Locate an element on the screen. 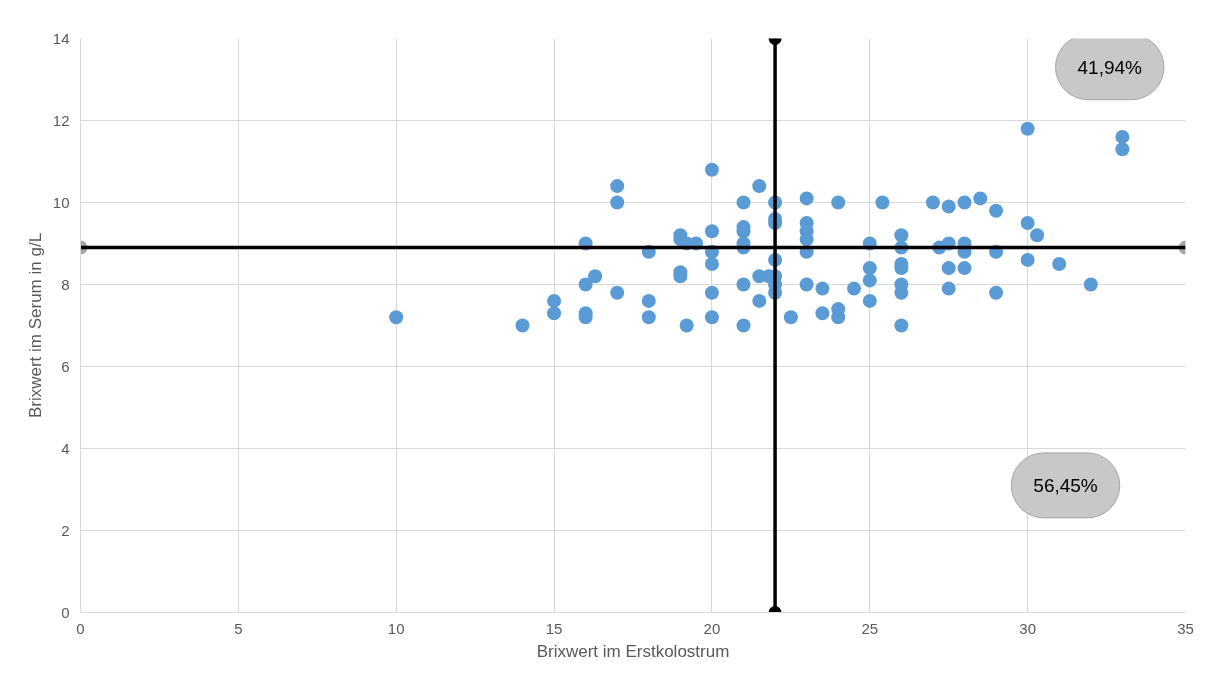 Image resolution: width=1222 pixels, height=684 pixels. y-tick-label: 8 is located at coordinates (65, 284).